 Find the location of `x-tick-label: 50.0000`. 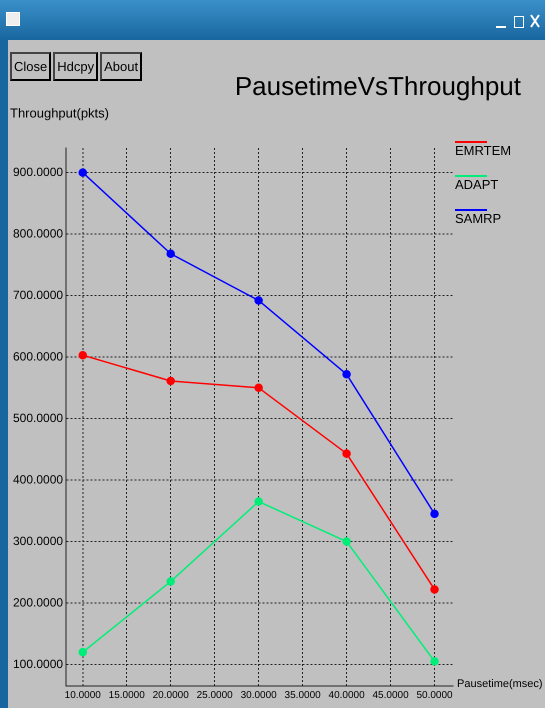

x-tick-label: 50.0000 is located at coordinates (435, 695).